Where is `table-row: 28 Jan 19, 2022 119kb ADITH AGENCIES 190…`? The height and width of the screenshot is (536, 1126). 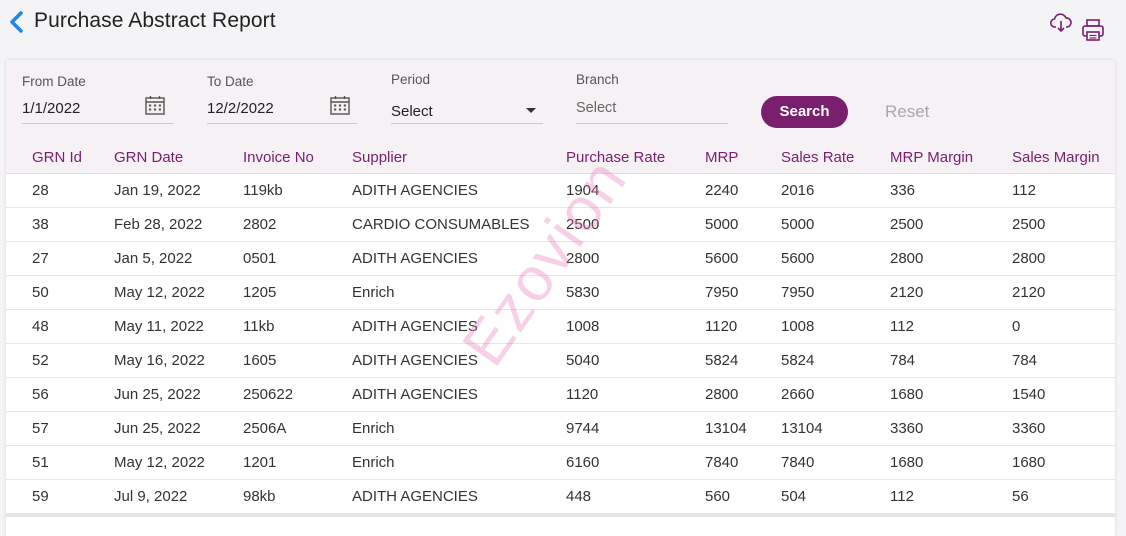
table-row: 28 Jan 19, 2022 119kb ADITH AGENCIES 190… is located at coordinates (560, 191).